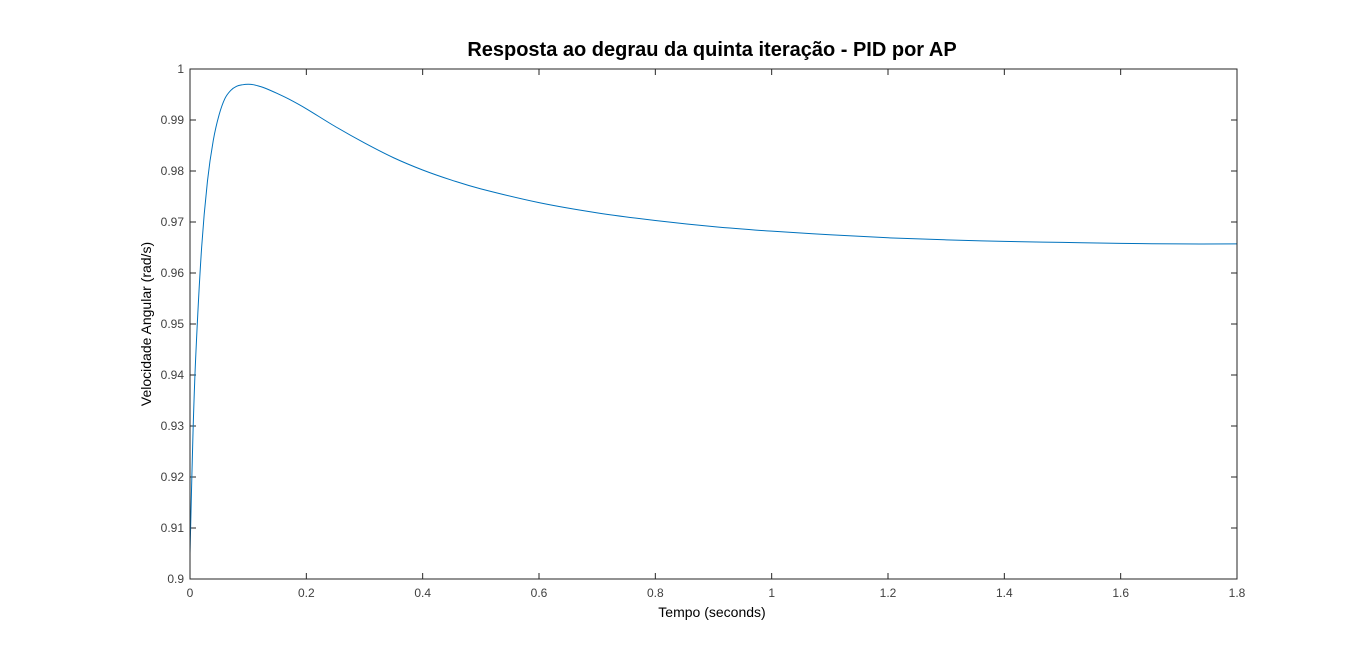  Describe the element at coordinates (173, 324) in the screenshot. I see `y-tick-label: 0.95` at that location.